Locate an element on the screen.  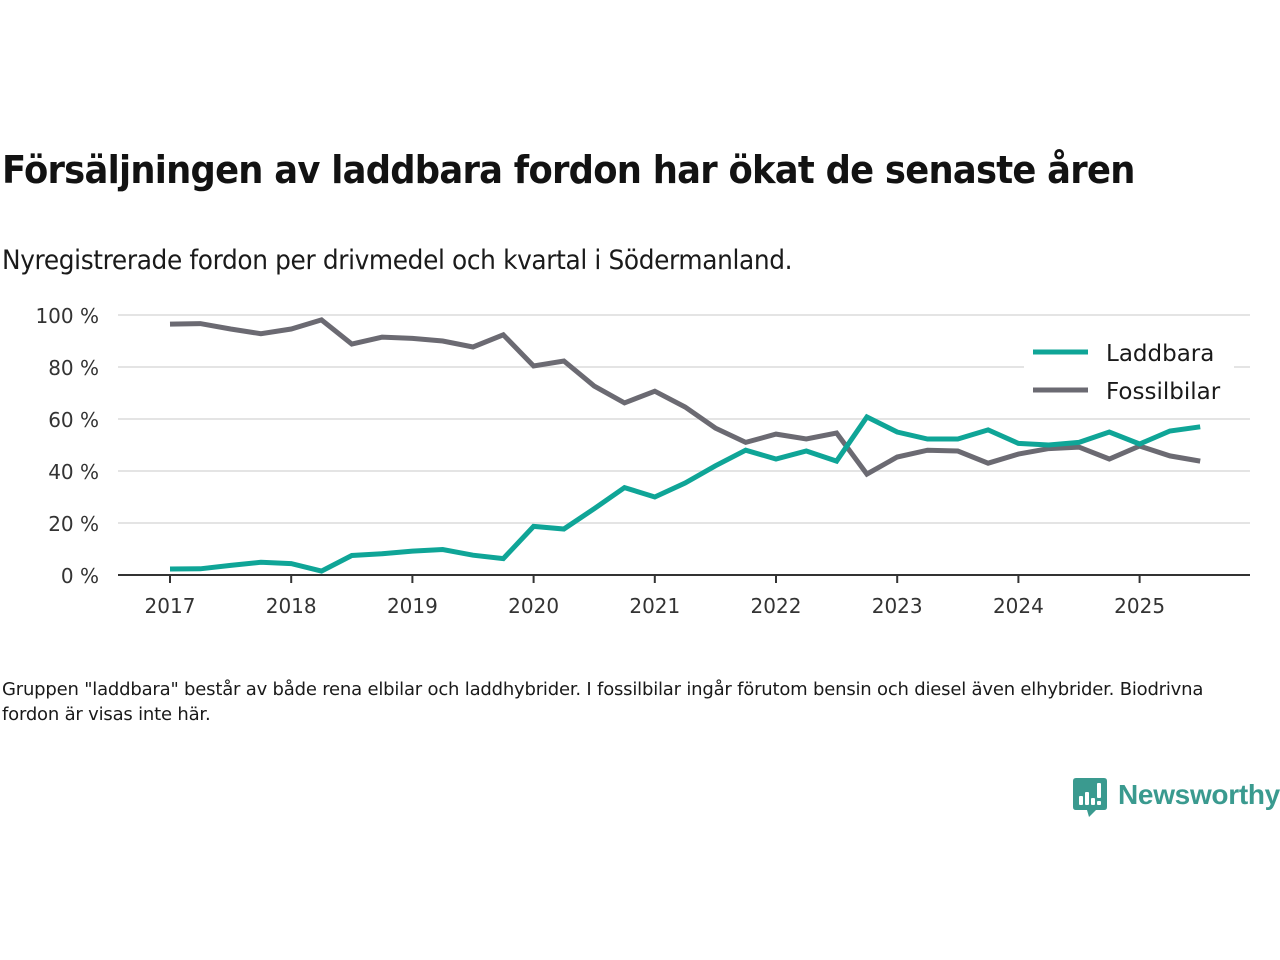
legend-label-laddbara: Laddbara is located at coordinates (1160, 354).